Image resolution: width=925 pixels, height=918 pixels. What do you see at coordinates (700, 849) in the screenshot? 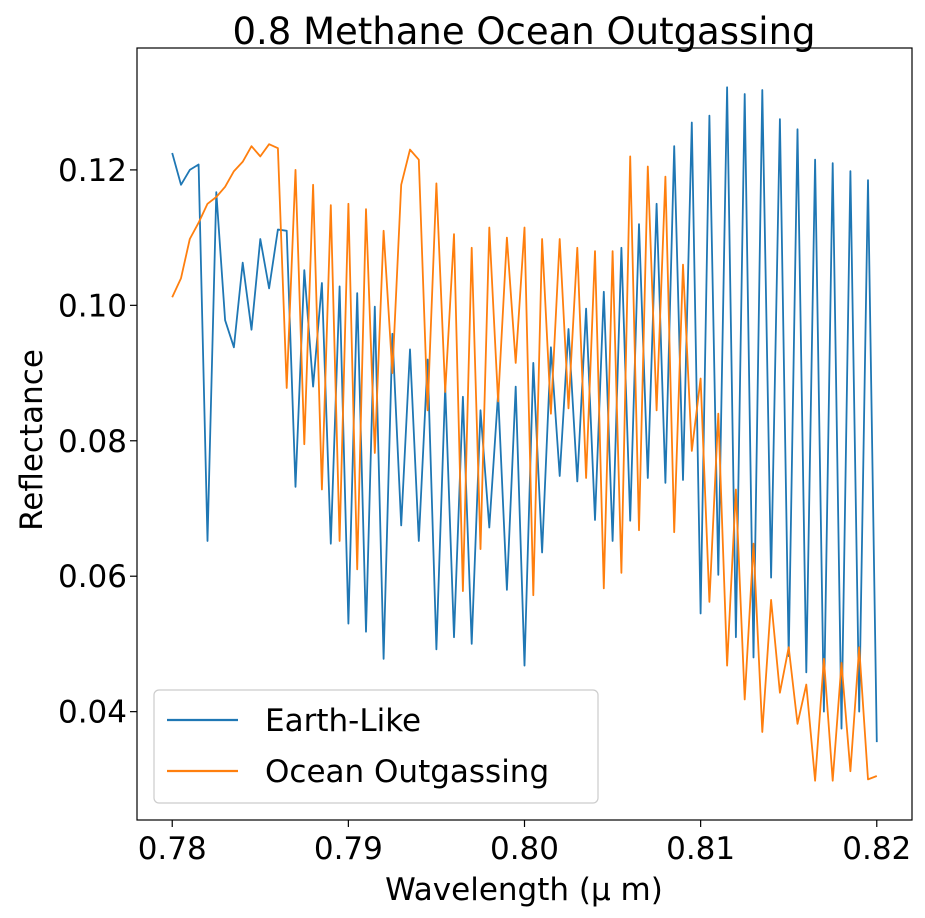
I see `x-tick-label: 0.81` at bounding box center [700, 849].